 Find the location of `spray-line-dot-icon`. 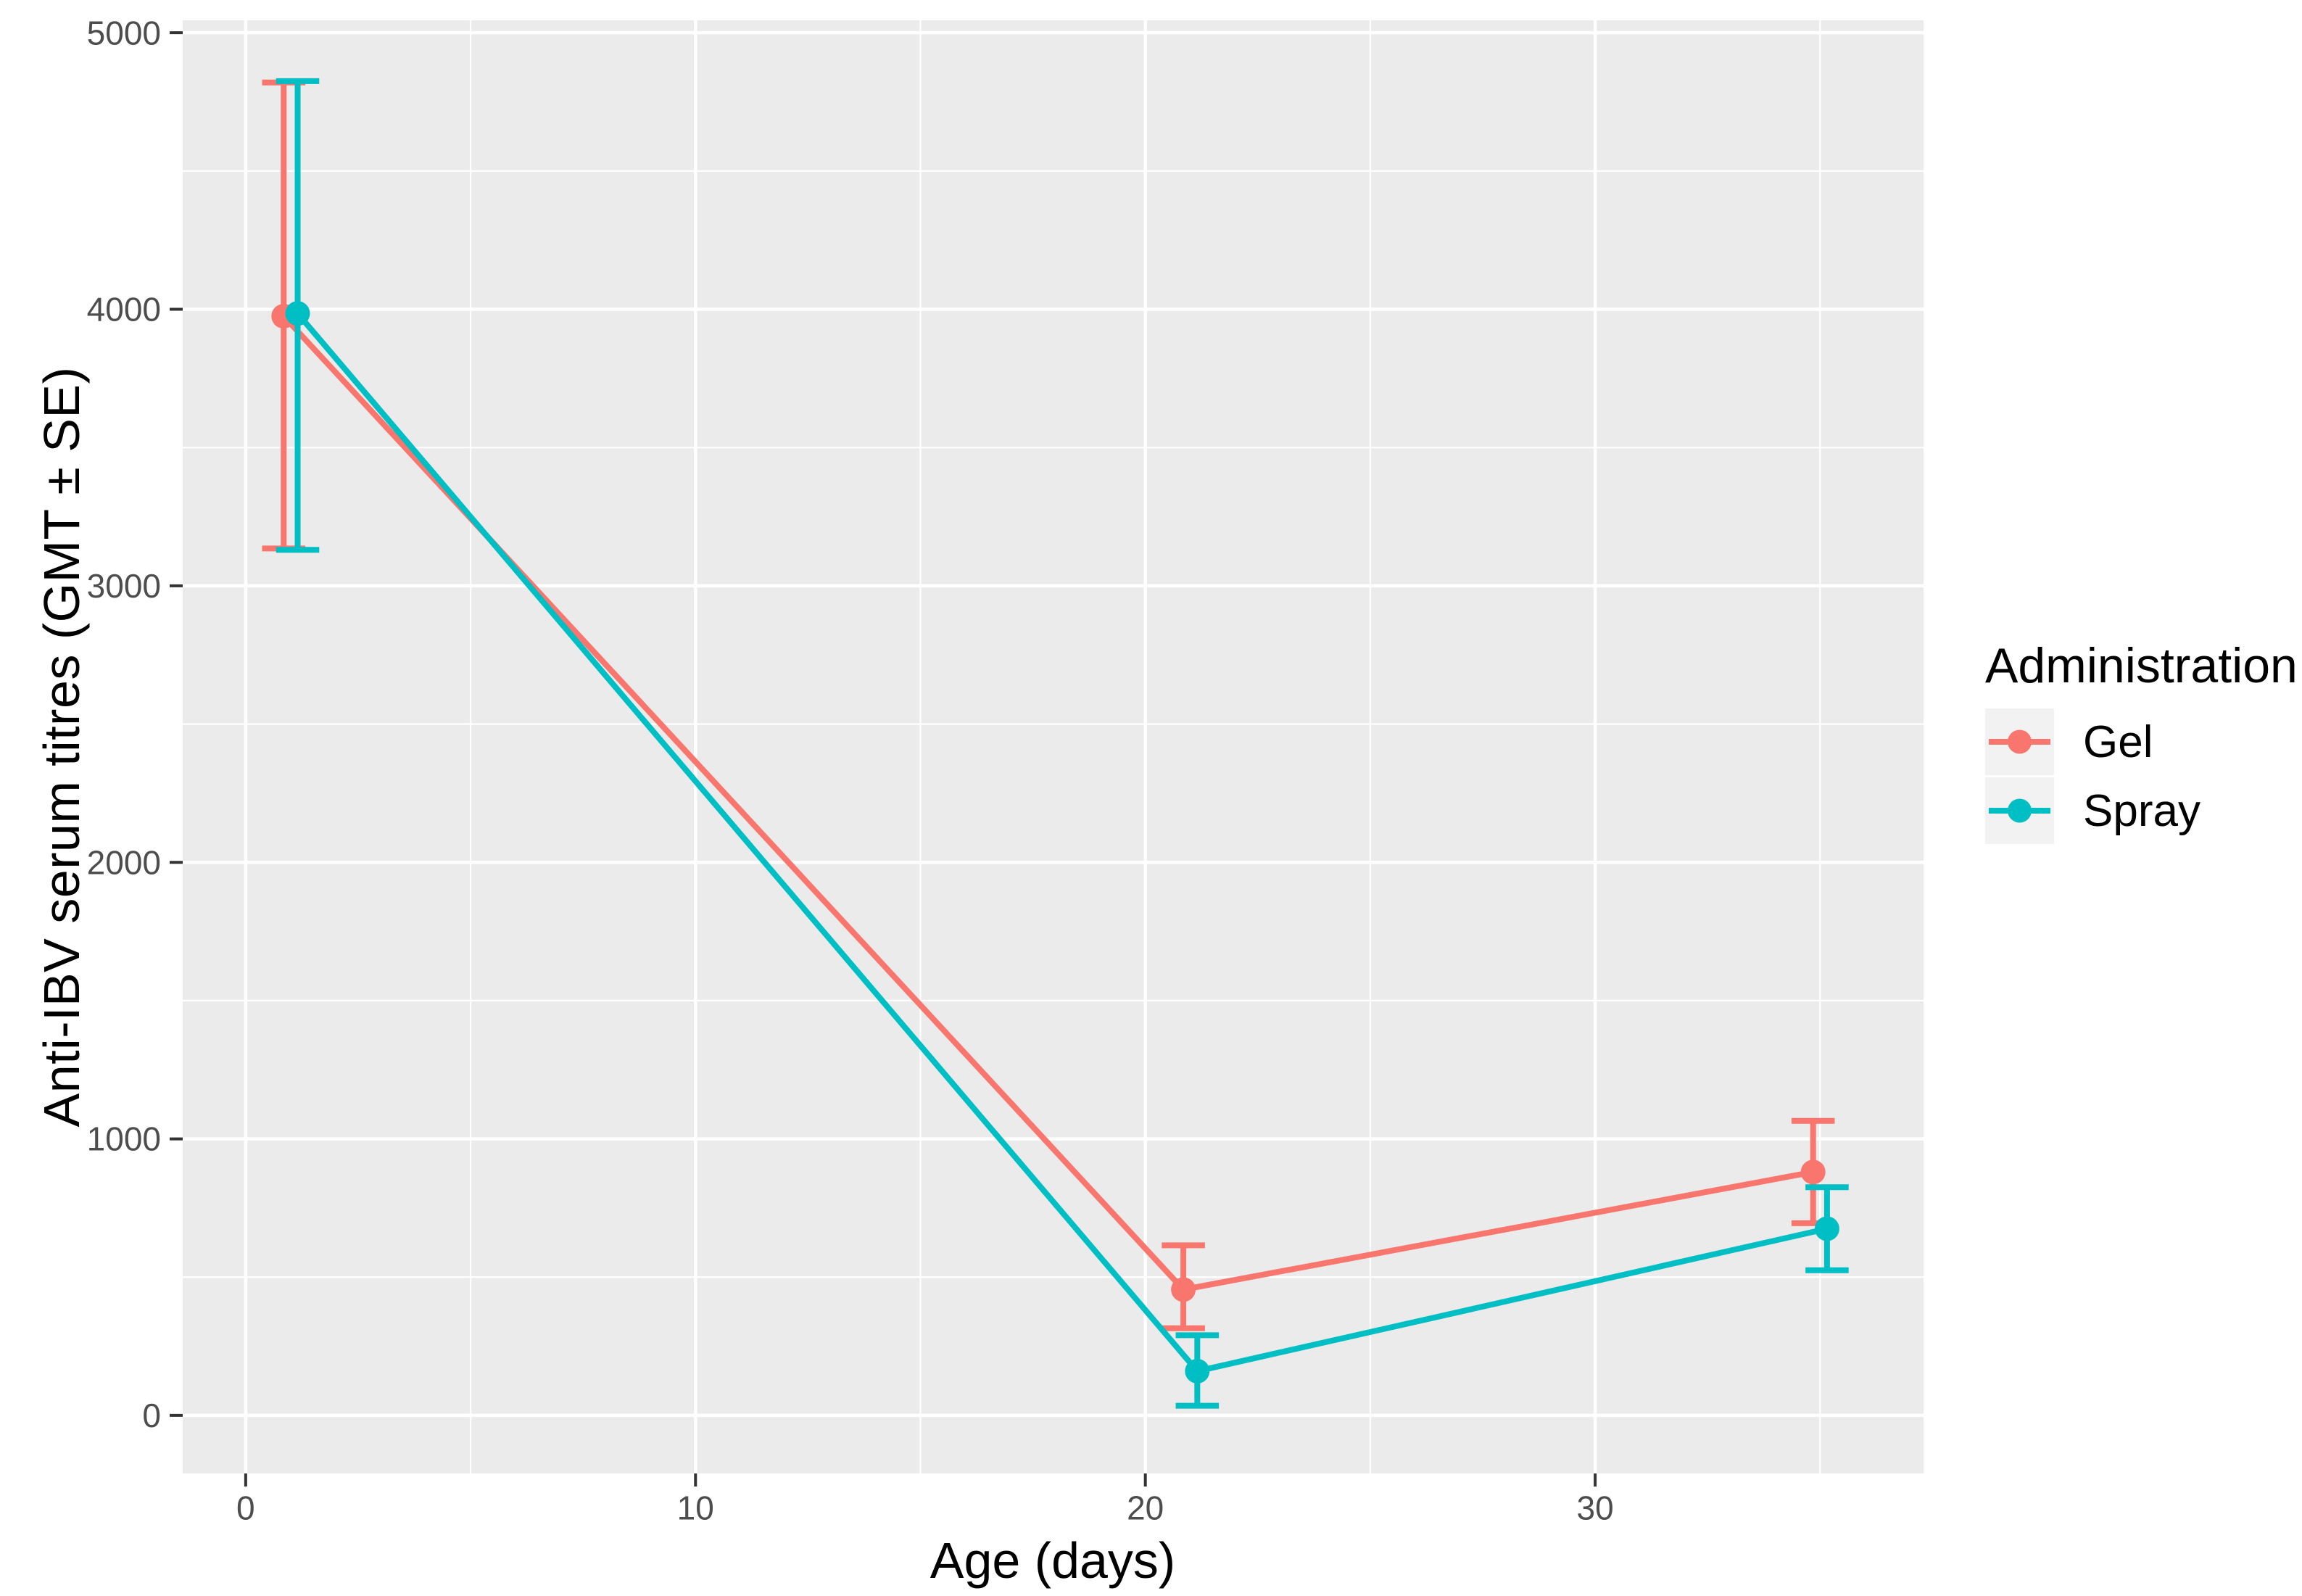

spray-line-dot-icon is located at coordinates (2019, 810).